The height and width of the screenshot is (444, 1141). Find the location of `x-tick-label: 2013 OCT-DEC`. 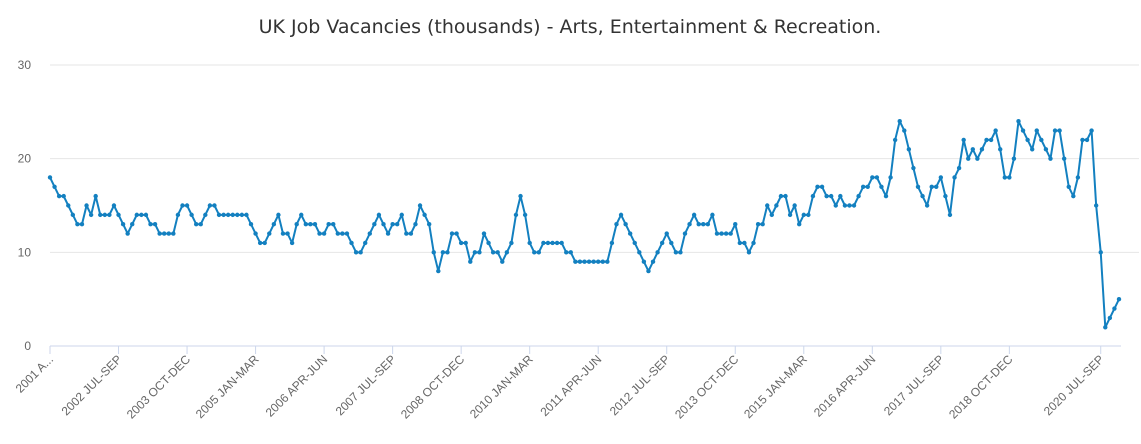

x-tick-label: 2013 OCT-DEC is located at coordinates (707, 387).